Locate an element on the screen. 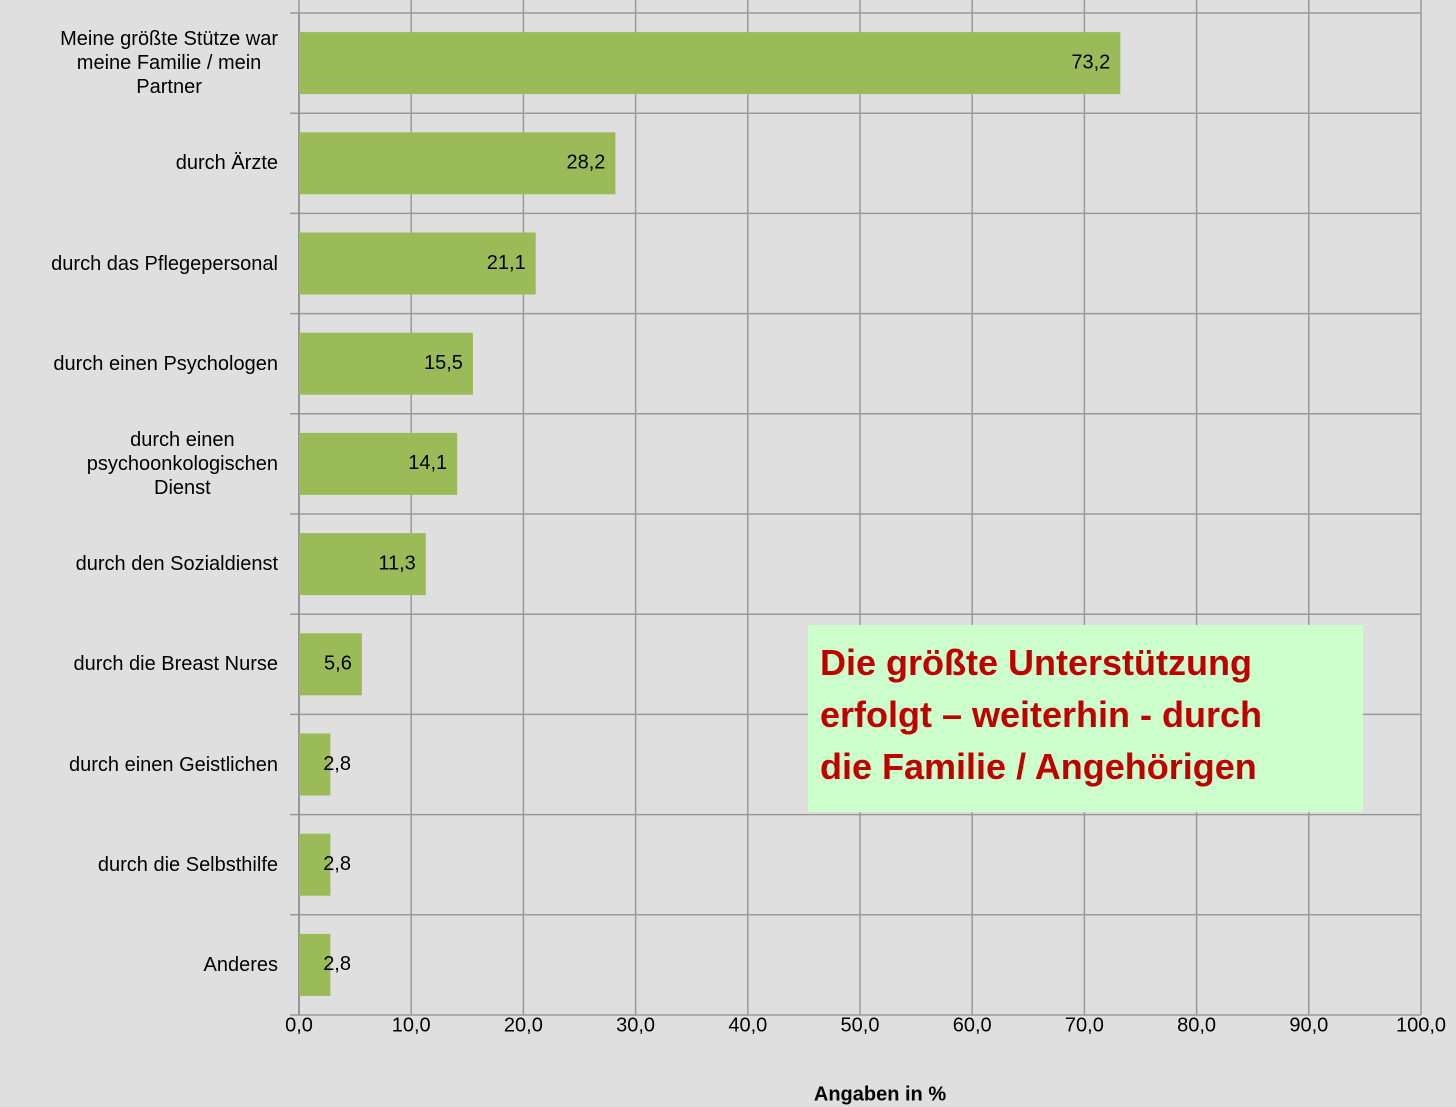  y-tick-label-box: durch den Sozialdienst is located at coordinates (139, 564).